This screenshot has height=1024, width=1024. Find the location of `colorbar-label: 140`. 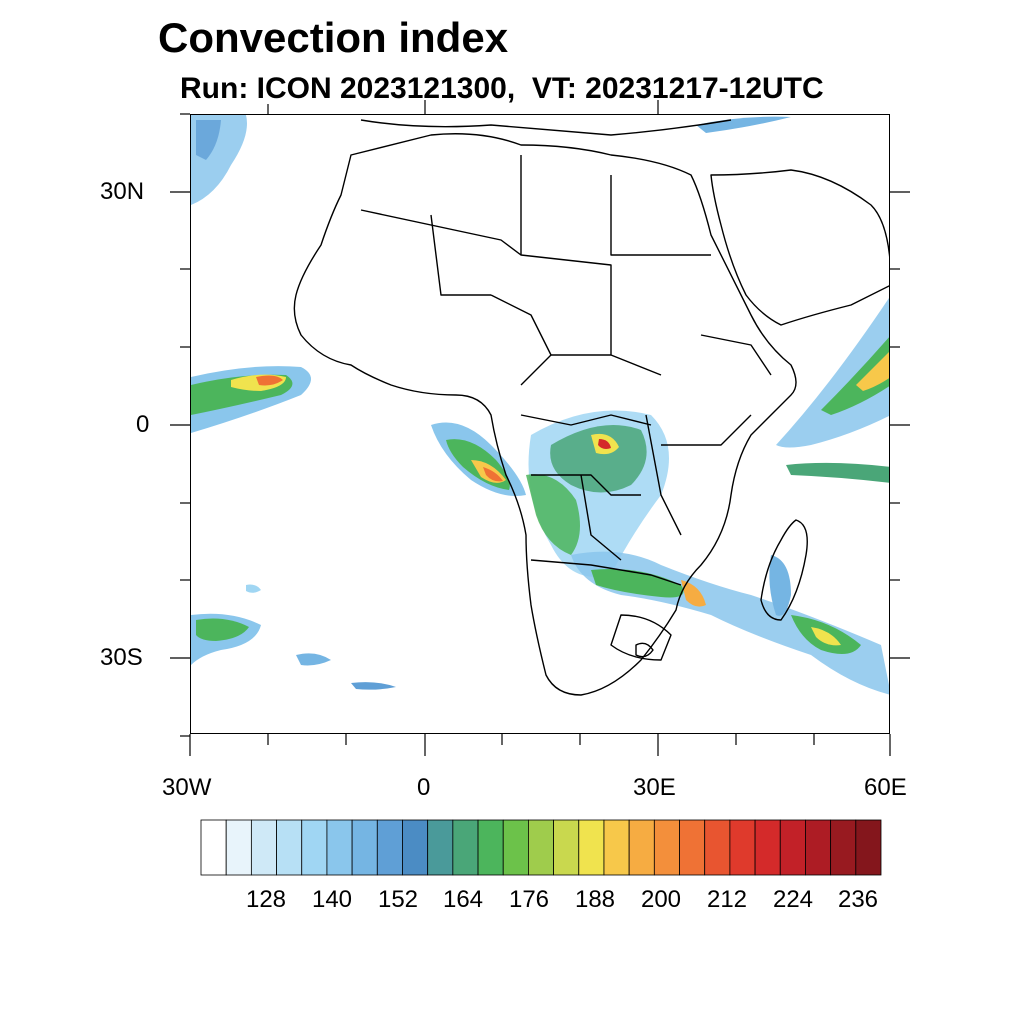

colorbar-label: 140 is located at coordinates (332, 899).